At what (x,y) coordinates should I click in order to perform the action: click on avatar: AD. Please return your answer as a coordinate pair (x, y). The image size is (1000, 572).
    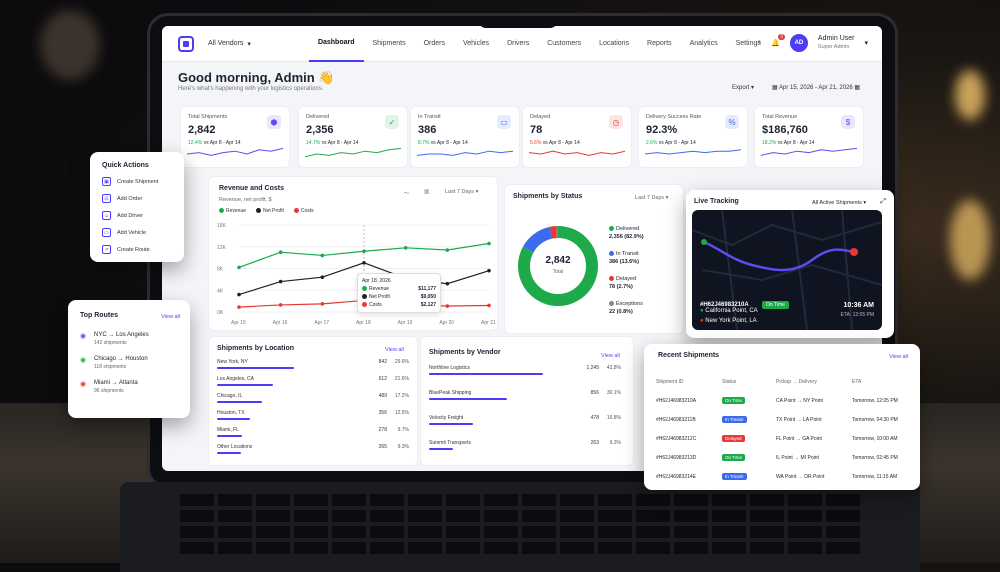
    Looking at the image, I should click on (798, 43).